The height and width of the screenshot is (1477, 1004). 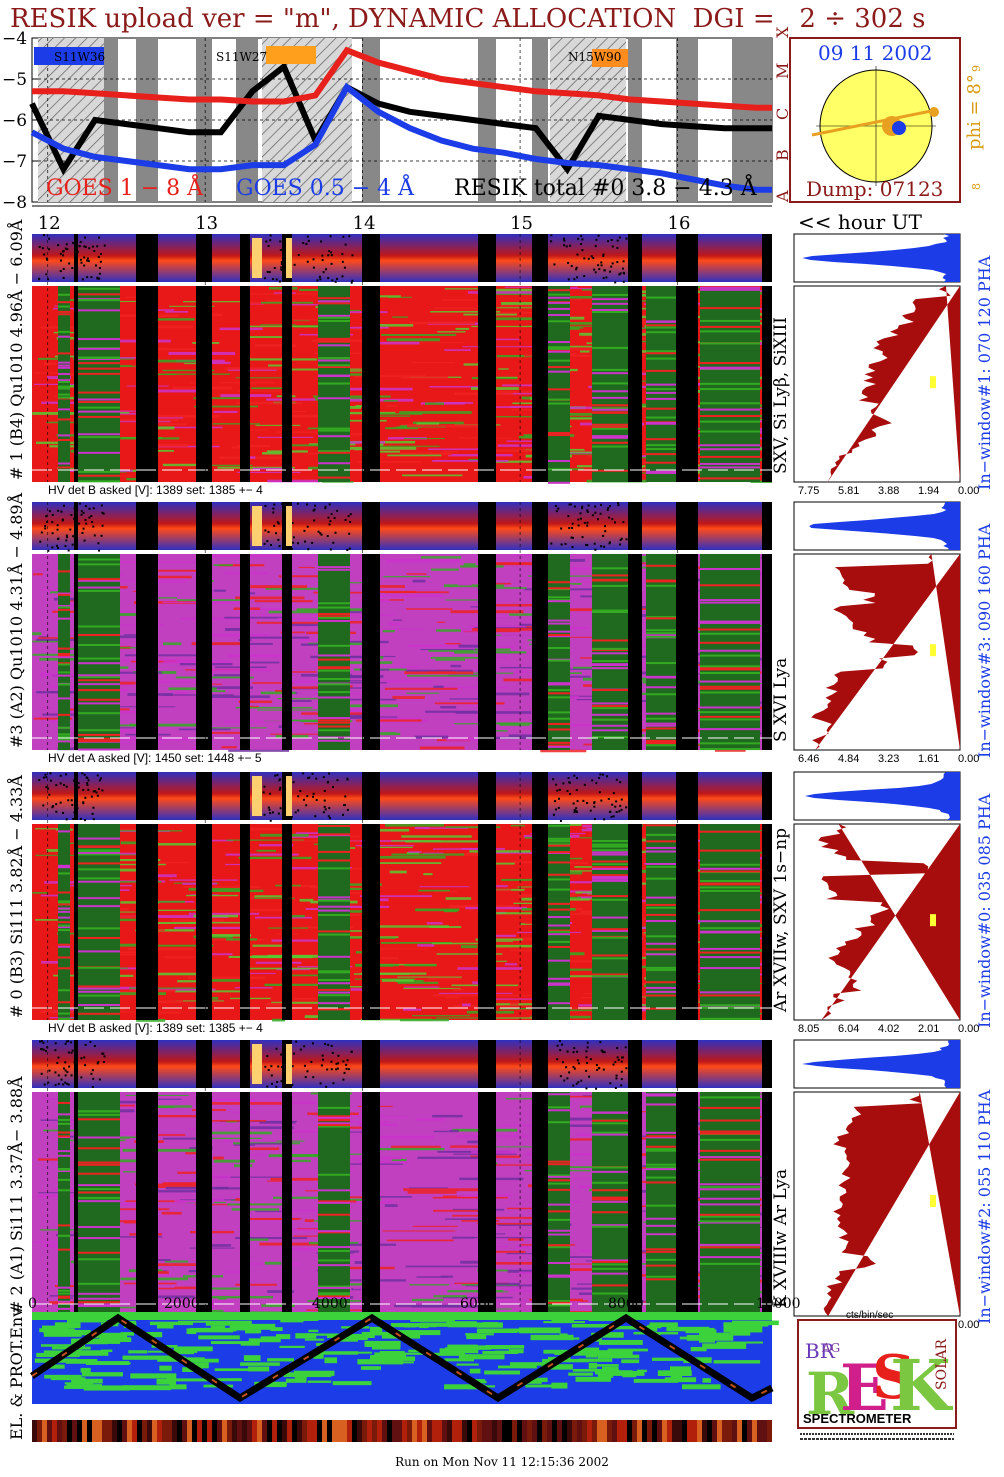 What do you see at coordinates (875, 53) in the screenshot?
I see `sun-date: 09 11 2002` at bounding box center [875, 53].